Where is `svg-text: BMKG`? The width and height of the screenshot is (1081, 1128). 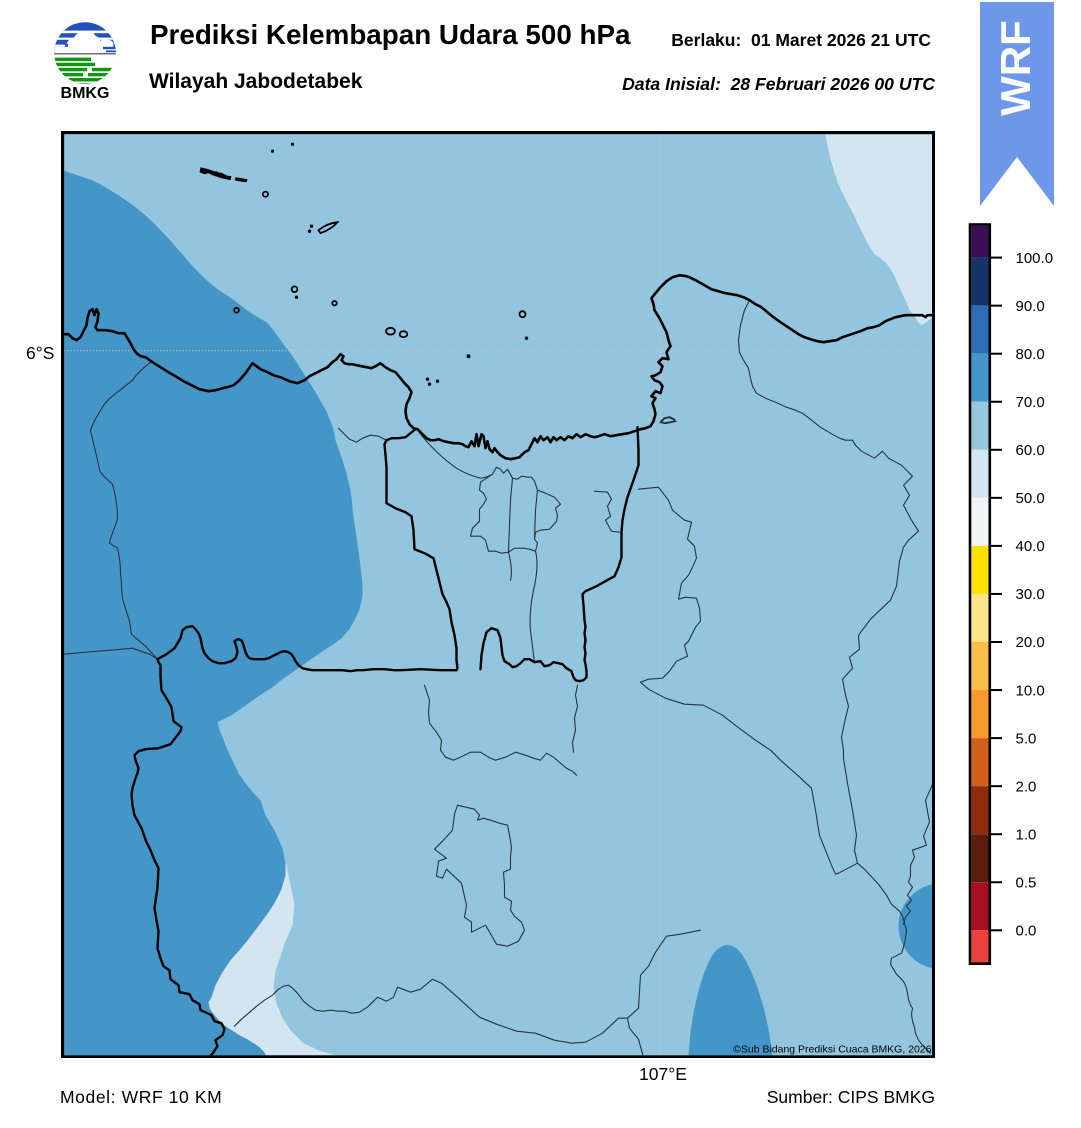 svg-text: BMKG is located at coordinates (85, 93).